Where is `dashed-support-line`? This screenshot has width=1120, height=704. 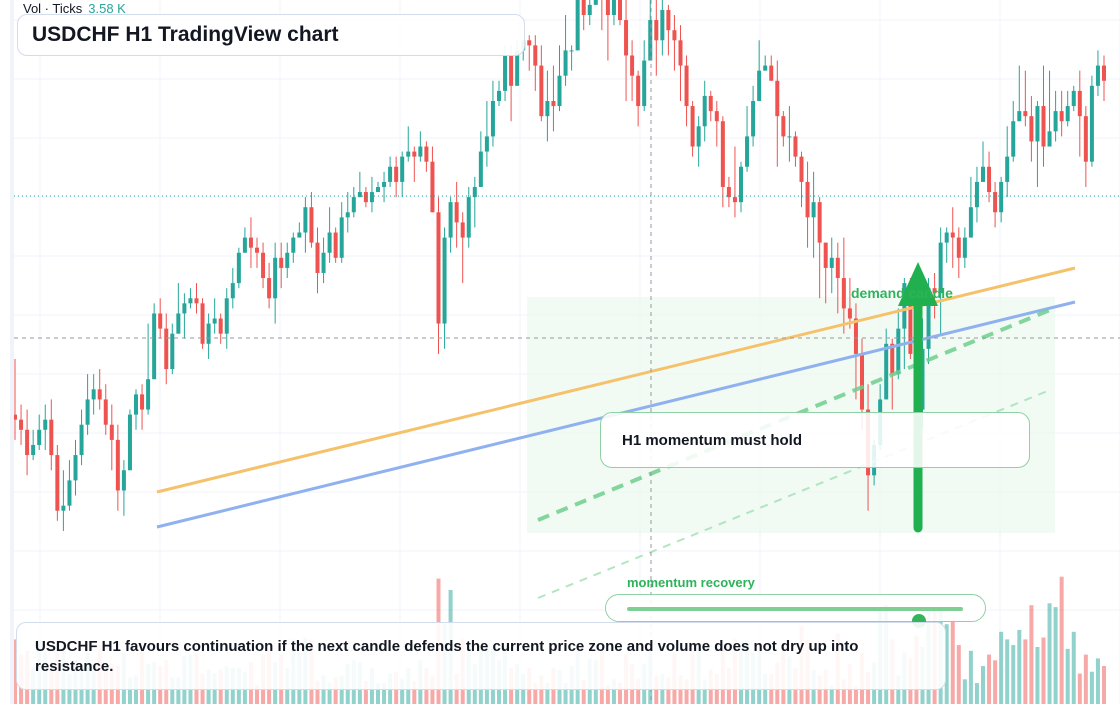
dashed-support-line is located at coordinates (794, 415).